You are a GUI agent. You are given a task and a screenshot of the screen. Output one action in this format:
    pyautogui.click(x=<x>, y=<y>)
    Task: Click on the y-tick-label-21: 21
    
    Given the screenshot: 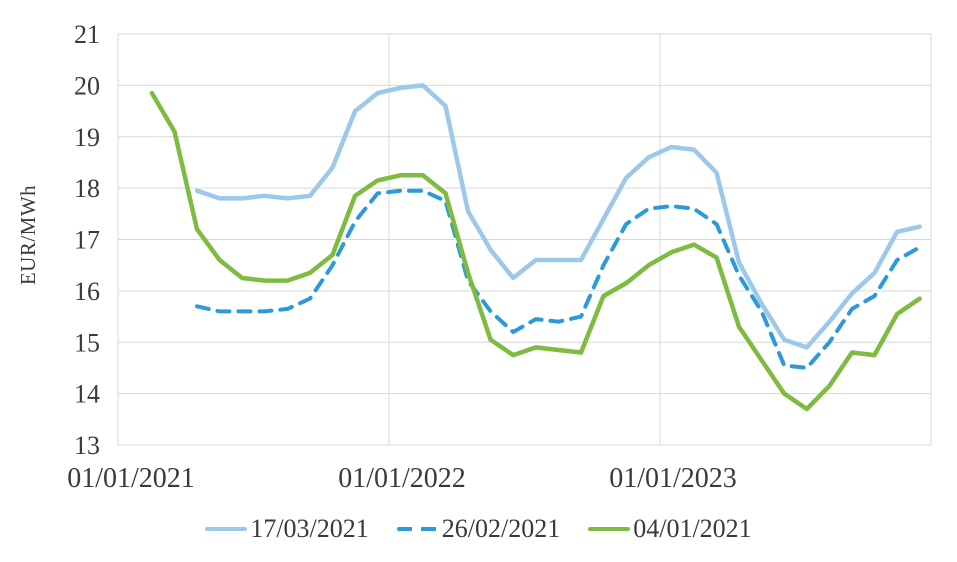 What is the action you would take?
    pyautogui.click(x=87, y=34)
    